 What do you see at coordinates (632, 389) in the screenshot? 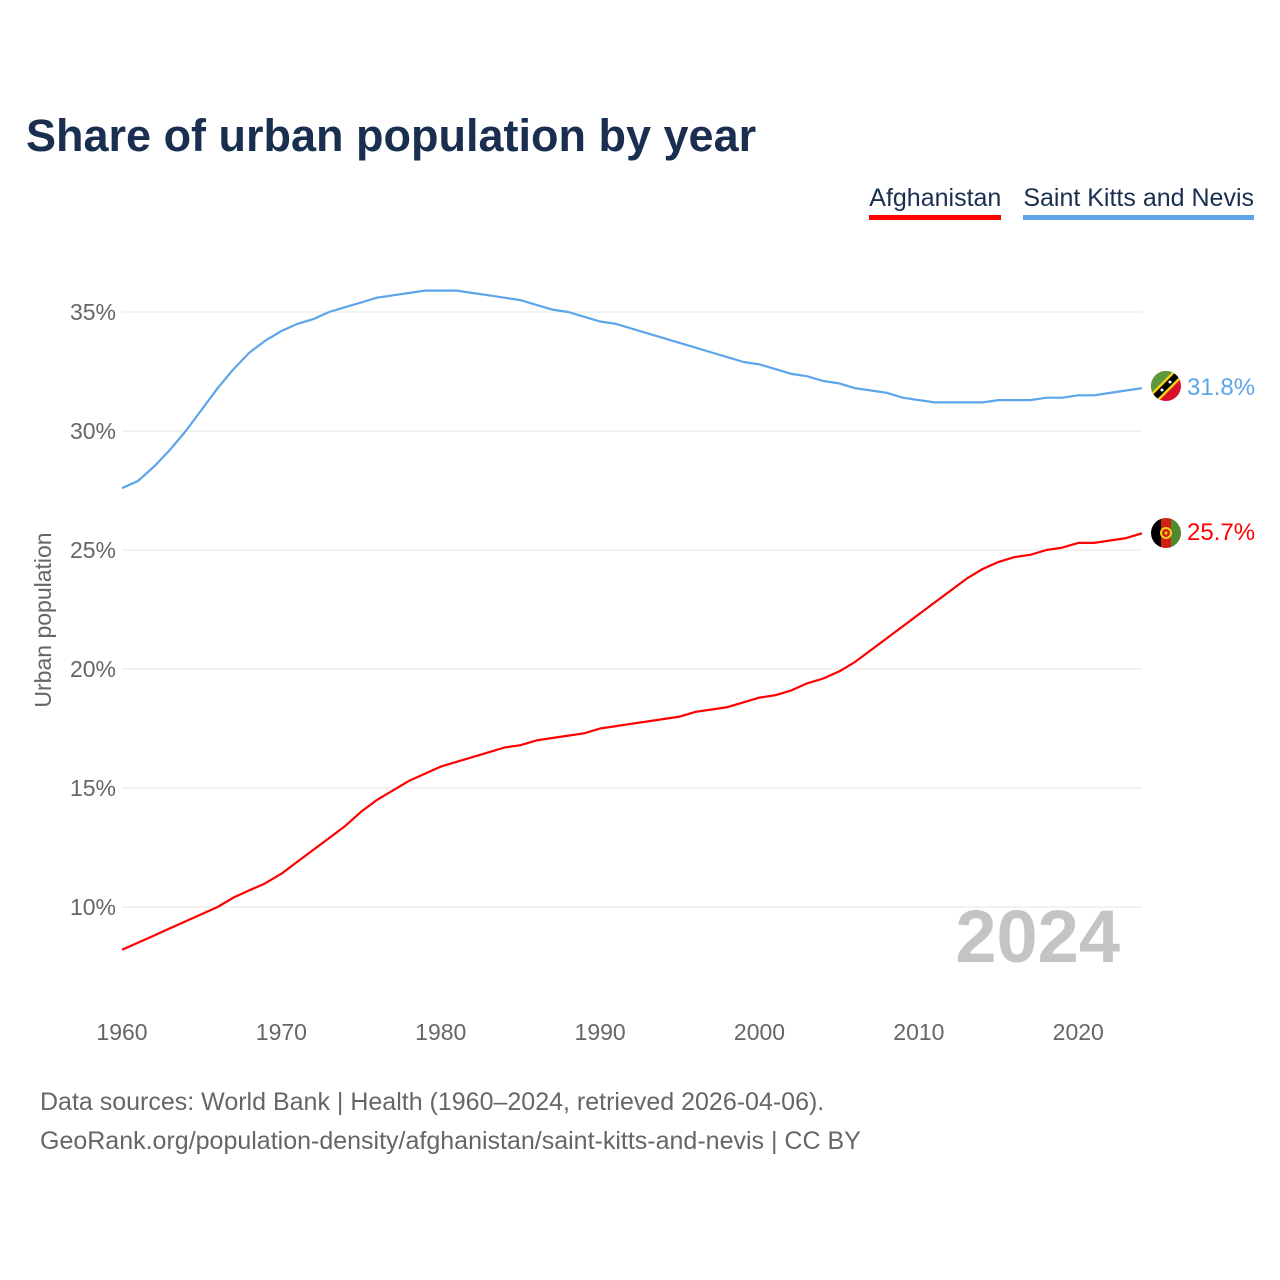
I see `series-line-saint-kitts-and-nevis` at bounding box center [632, 389].